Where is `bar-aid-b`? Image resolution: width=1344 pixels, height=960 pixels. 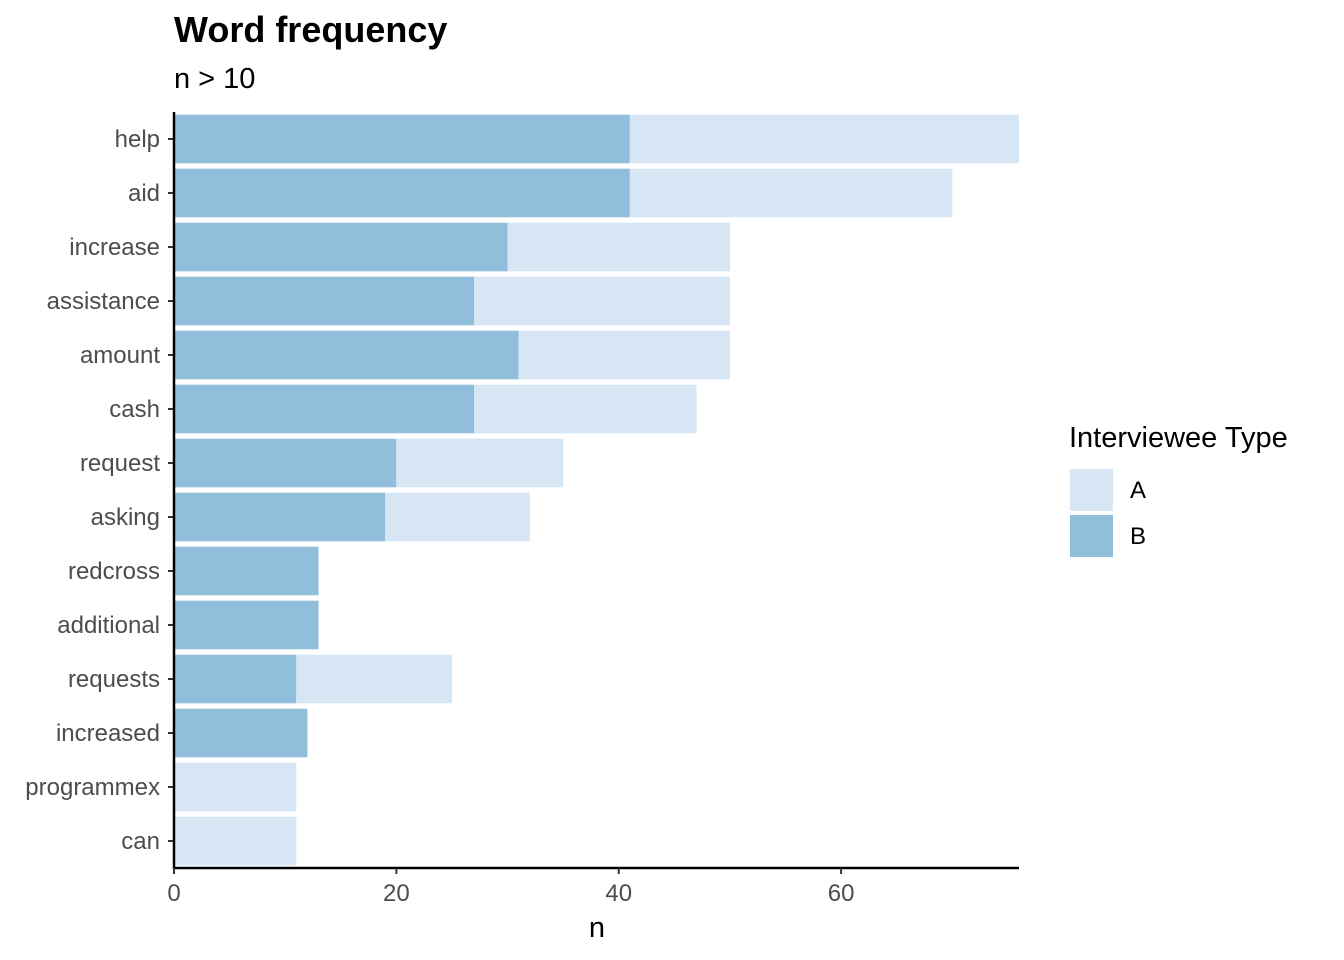 bar-aid-b is located at coordinates (402, 193).